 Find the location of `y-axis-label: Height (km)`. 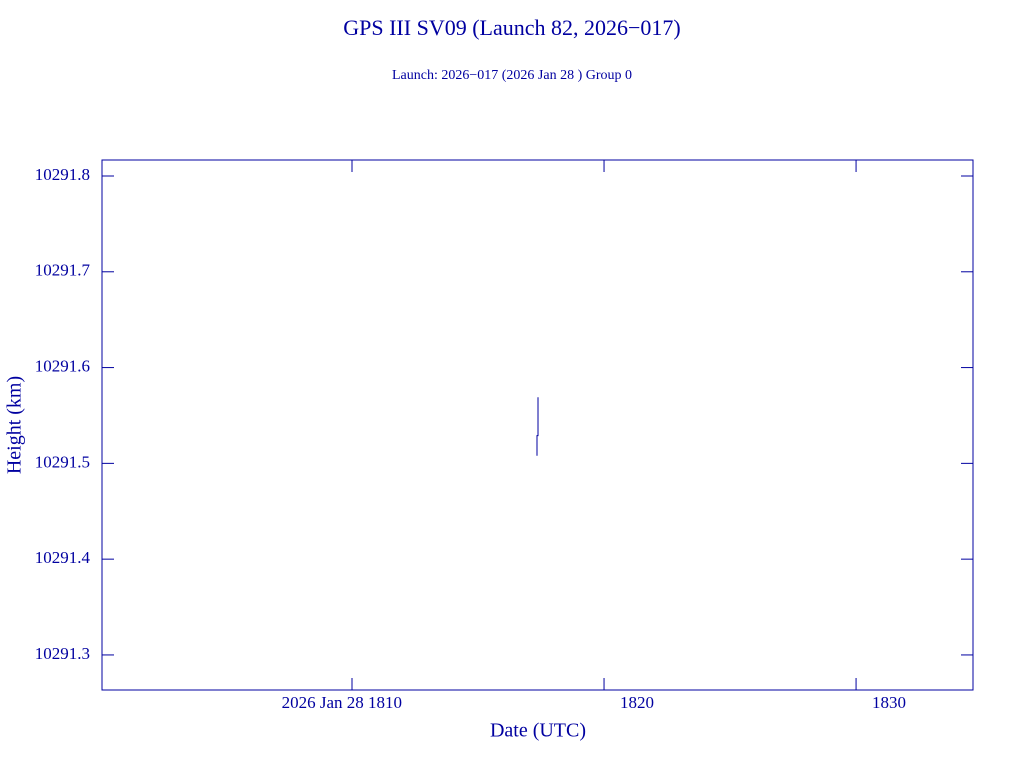

y-axis-label: Height (km) is located at coordinates (15, 425).